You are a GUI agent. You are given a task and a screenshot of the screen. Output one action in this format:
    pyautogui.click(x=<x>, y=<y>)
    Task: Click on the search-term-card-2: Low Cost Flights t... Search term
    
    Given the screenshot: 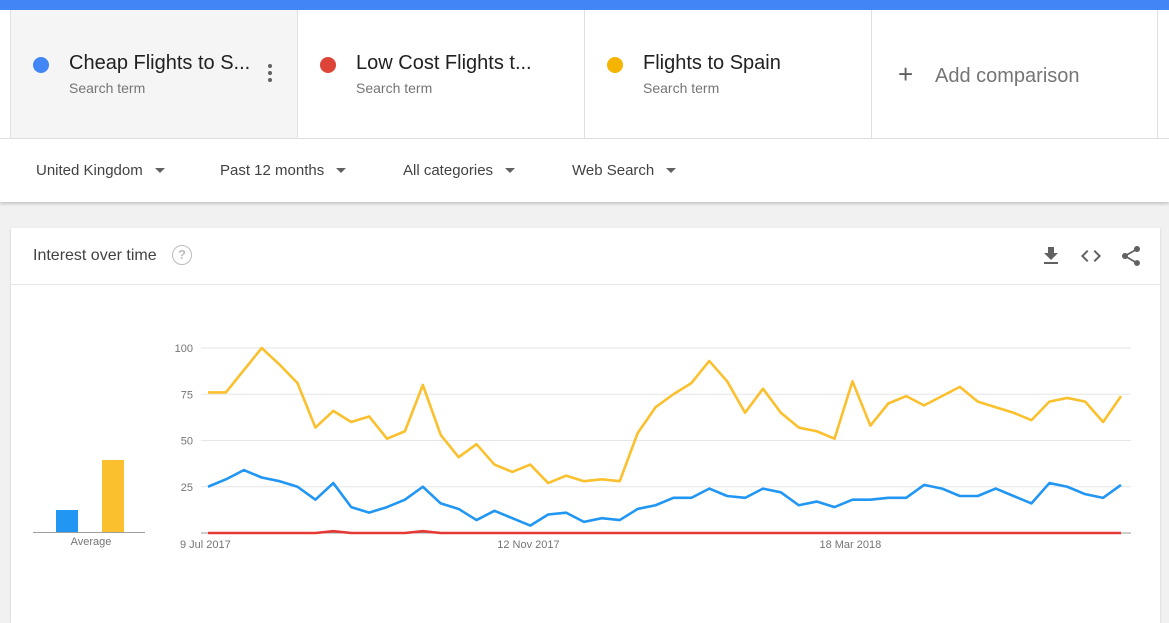 What is the action you would take?
    pyautogui.click(x=440, y=74)
    